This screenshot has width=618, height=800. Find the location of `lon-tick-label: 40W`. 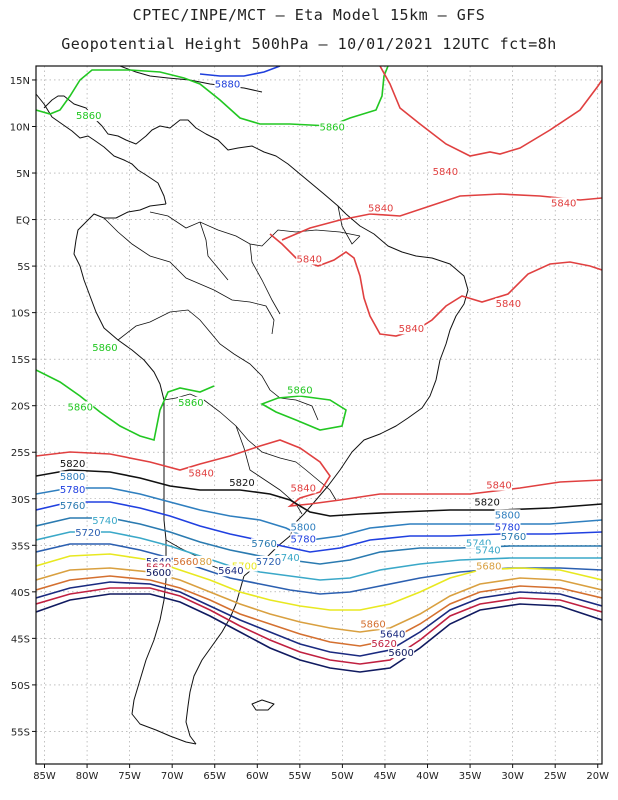

lon-tick-label: 40W is located at coordinates (427, 776).